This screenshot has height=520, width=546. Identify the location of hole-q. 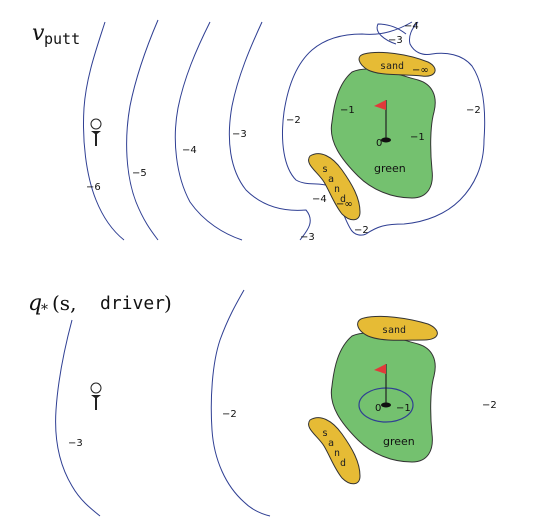
(386, 405).